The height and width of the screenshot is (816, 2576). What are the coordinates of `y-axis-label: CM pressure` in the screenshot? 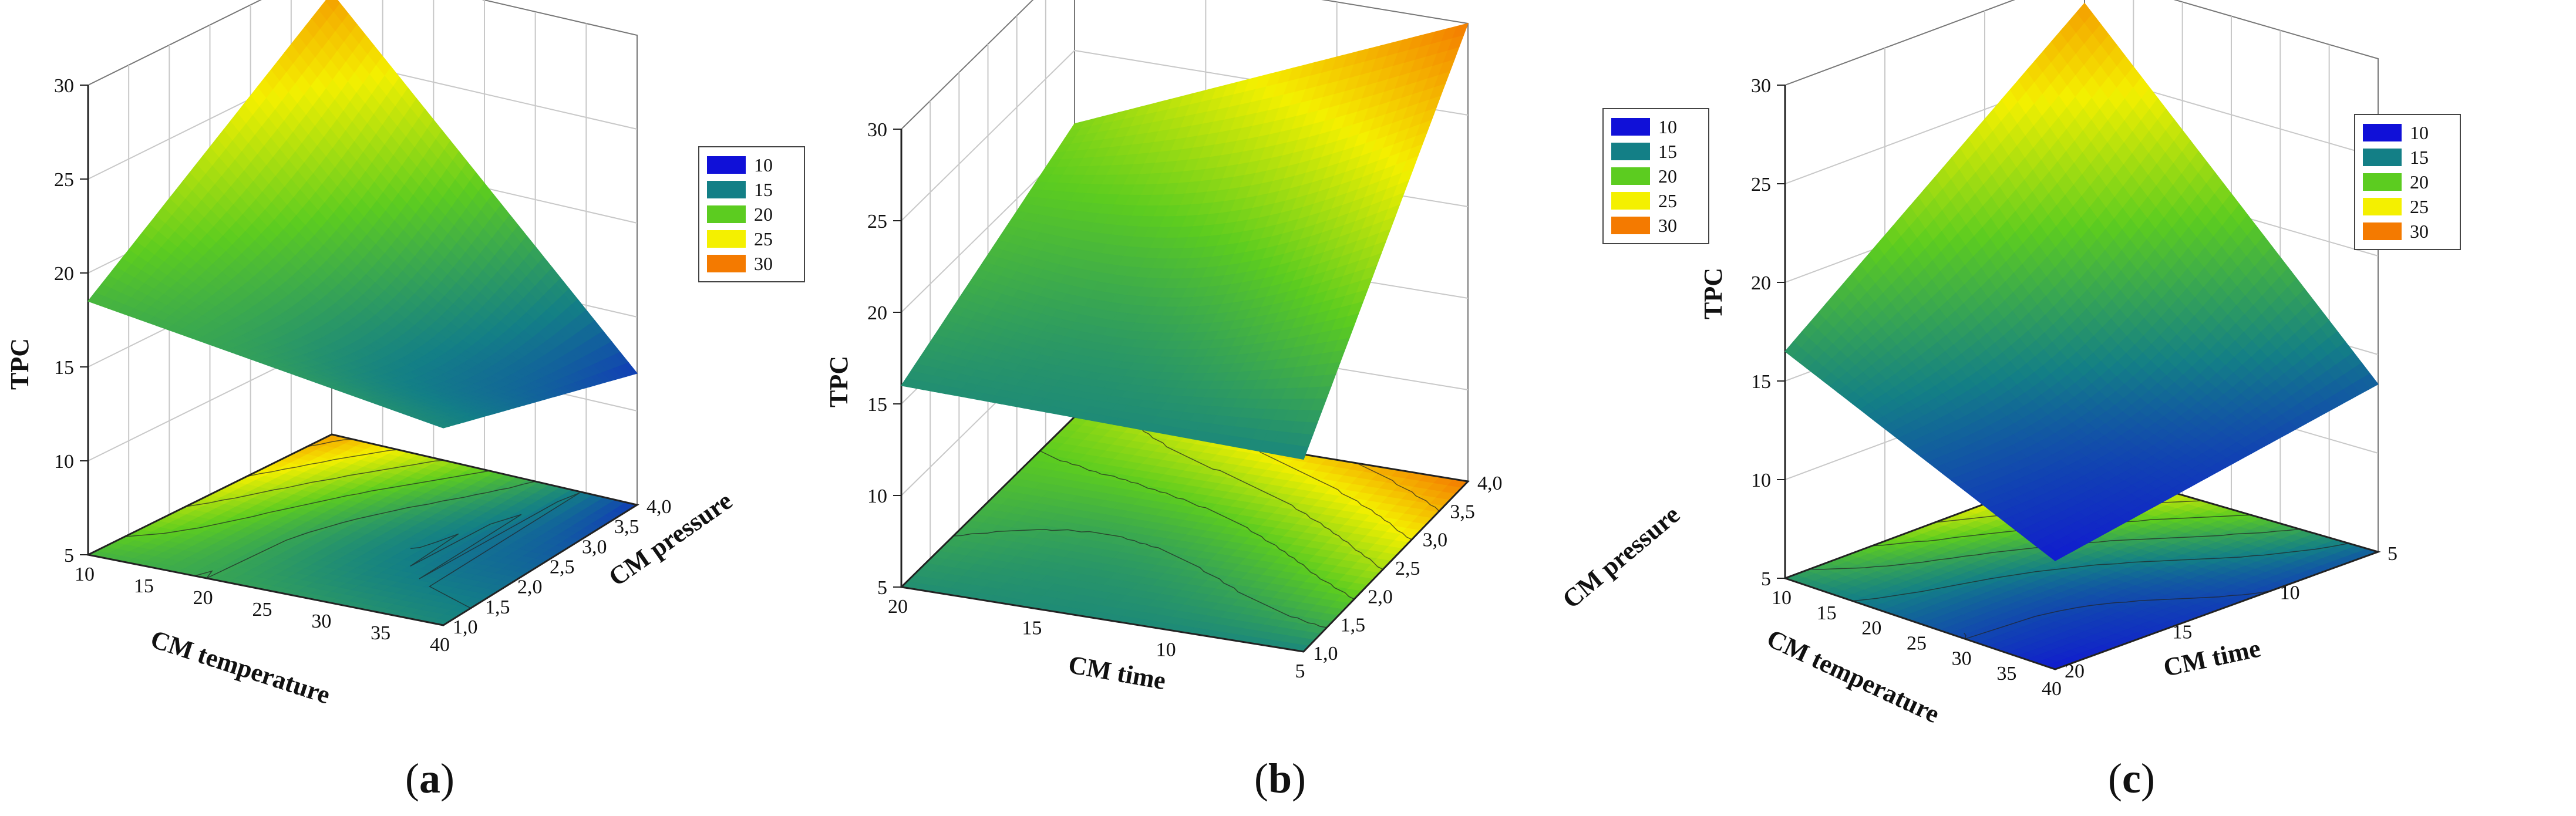 It's located at (1621, 557).